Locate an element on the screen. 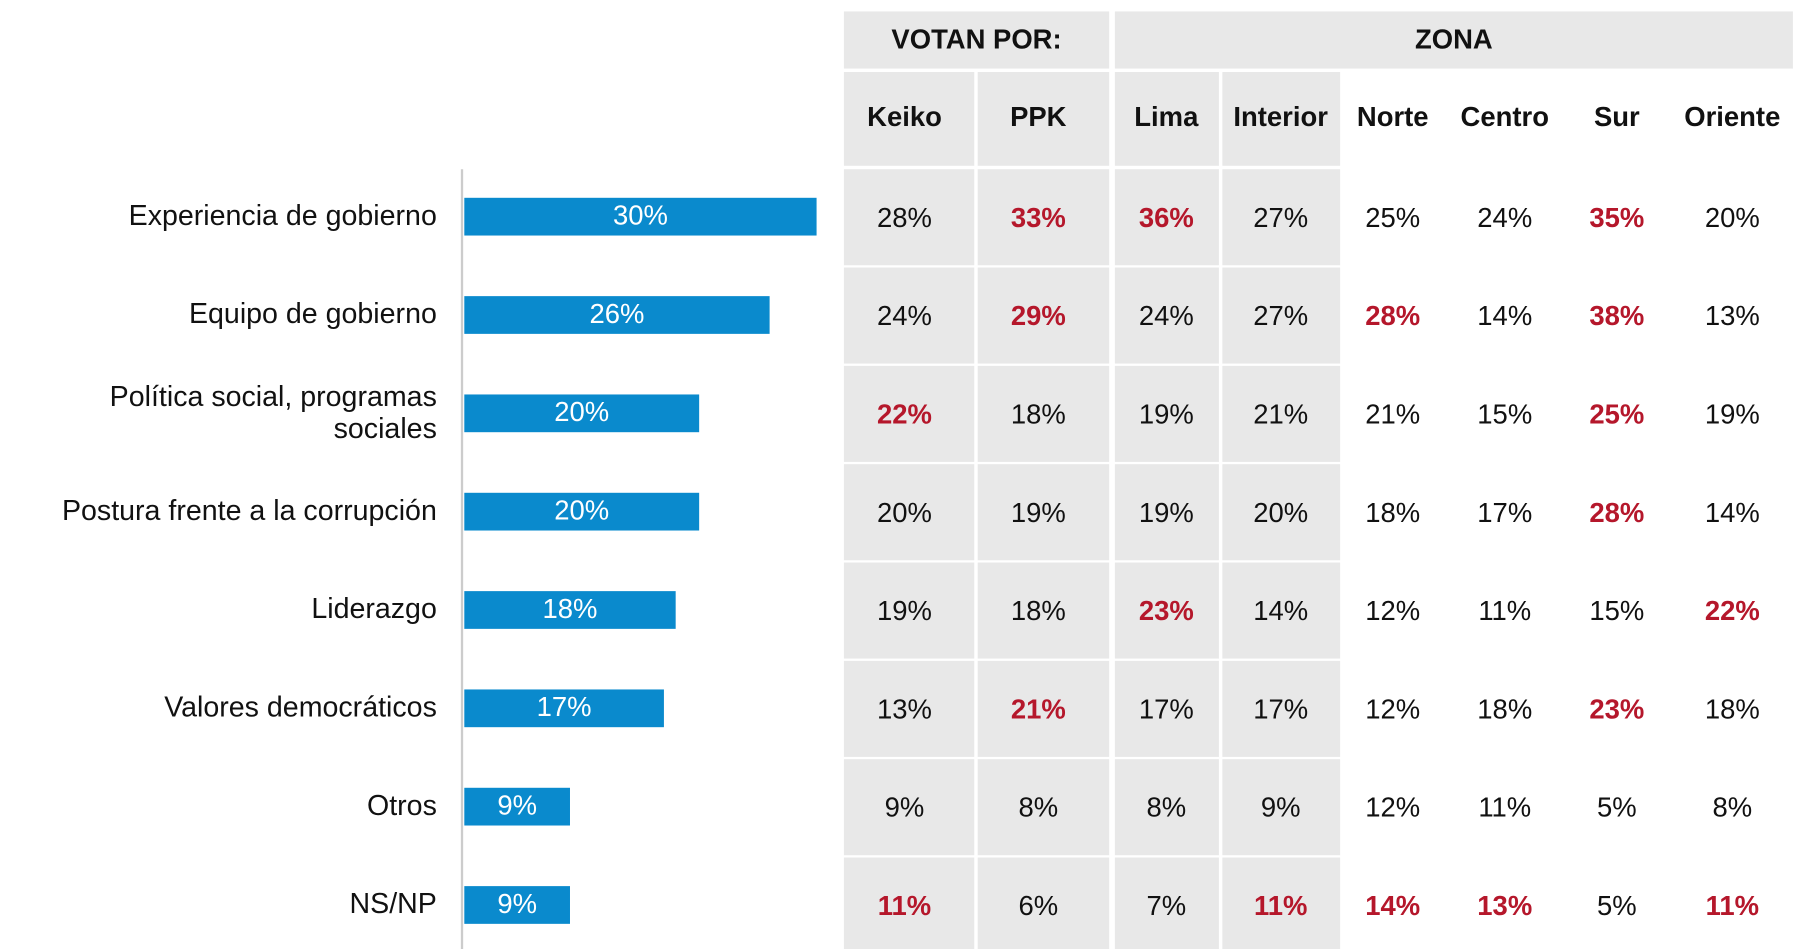 Image resolution: width=1793 pixels, height=949 pixels. bar-value-label: 18% is located at coordinates (570, 608).